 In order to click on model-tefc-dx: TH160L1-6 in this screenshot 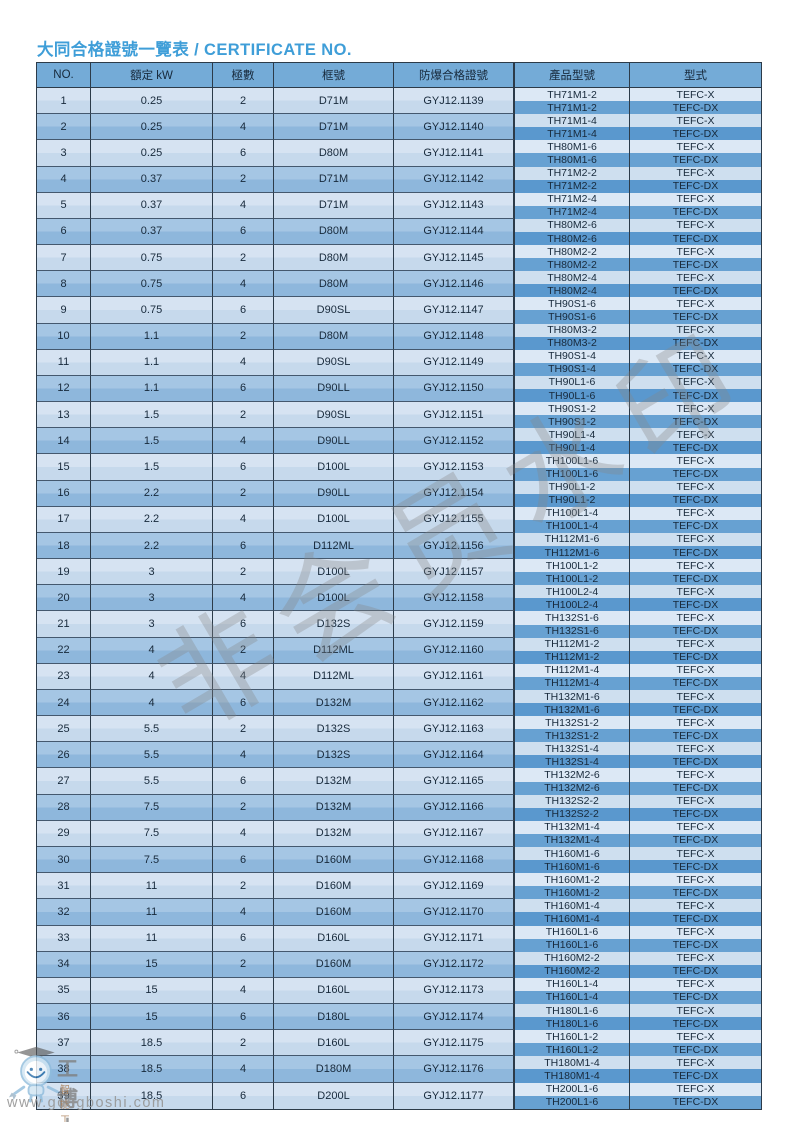, I will do `click(572, 945)`.